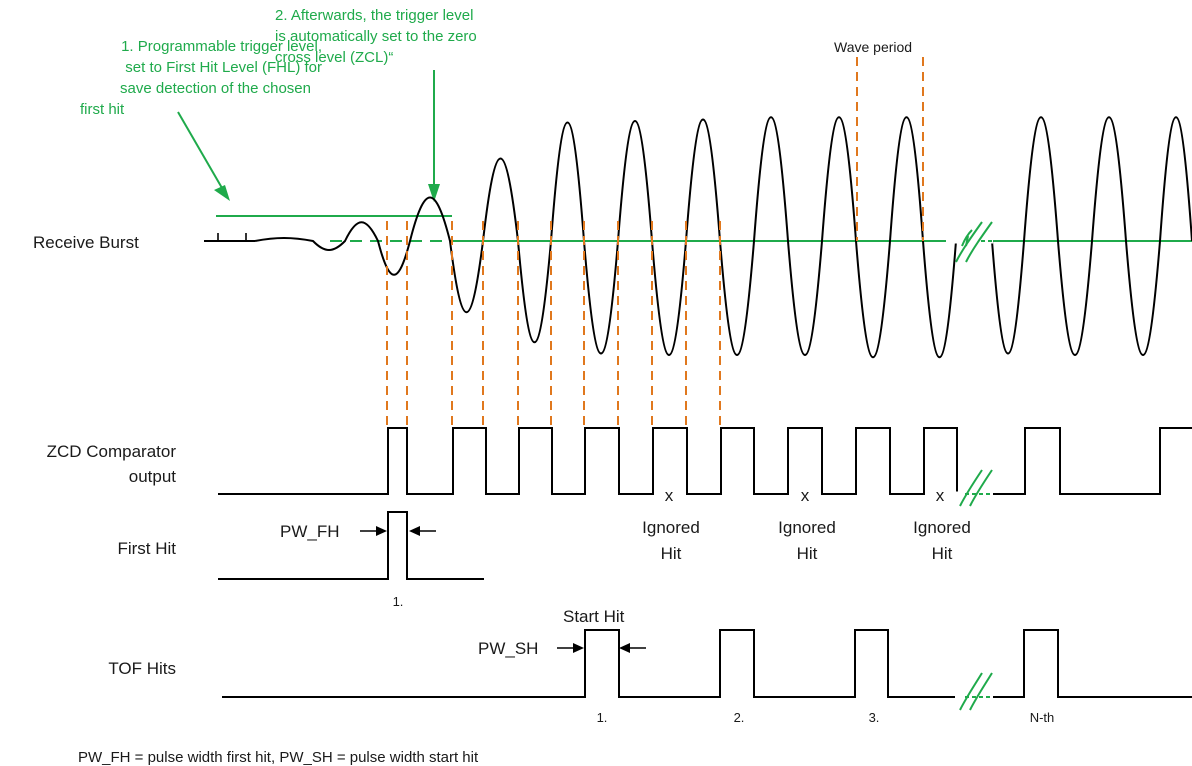  What do you see at coordinates (308, 136) in the screenshot?
I see `annotation-arrows` at bounding box center [308, 136].